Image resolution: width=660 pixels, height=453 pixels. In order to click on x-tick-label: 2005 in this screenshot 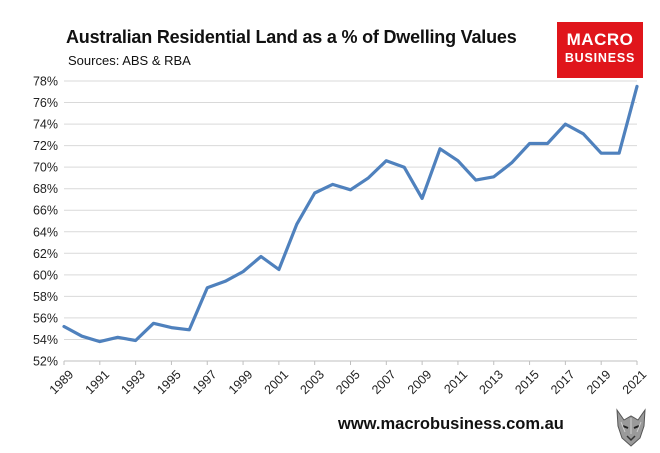, I will do `click(348, 382)`.